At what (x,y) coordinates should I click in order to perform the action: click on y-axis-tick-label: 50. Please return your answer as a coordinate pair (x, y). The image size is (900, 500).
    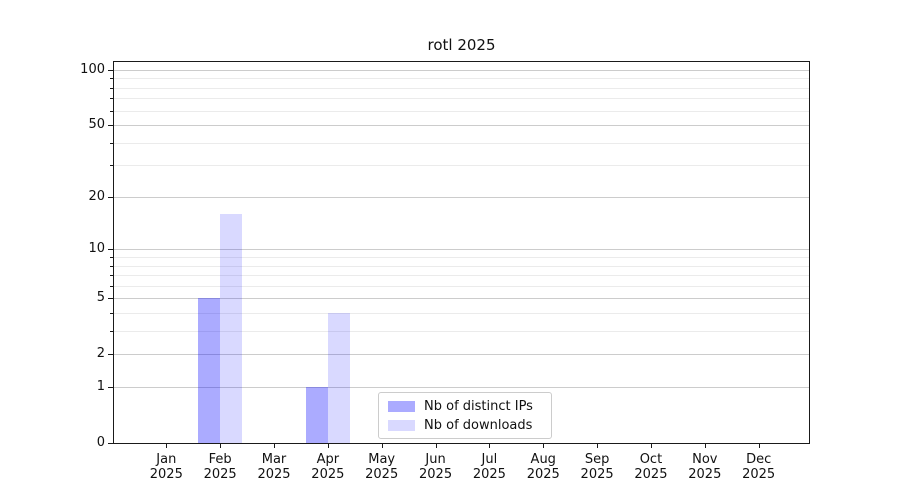
    Looking at the image, I should click on (96, 125).